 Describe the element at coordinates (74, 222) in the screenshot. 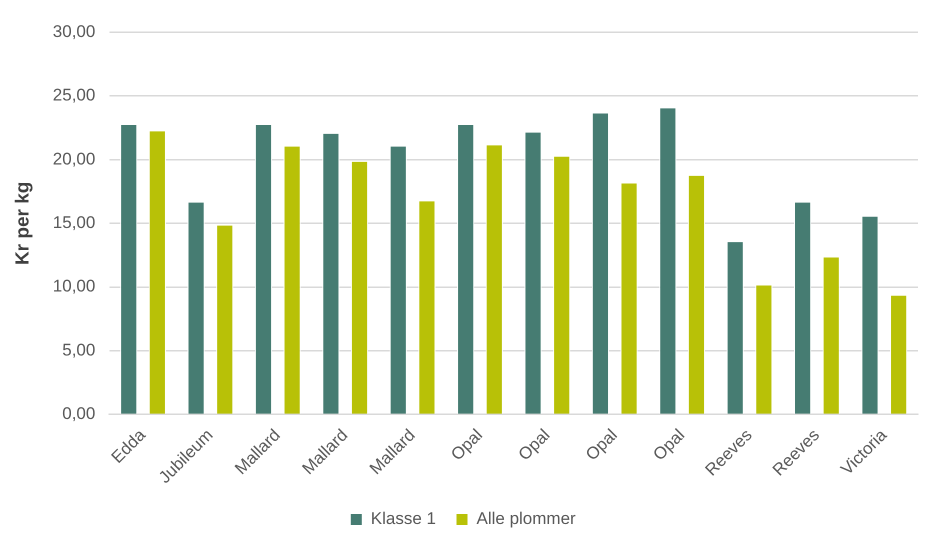

I see `y-tick-label: 15,00` at that location.